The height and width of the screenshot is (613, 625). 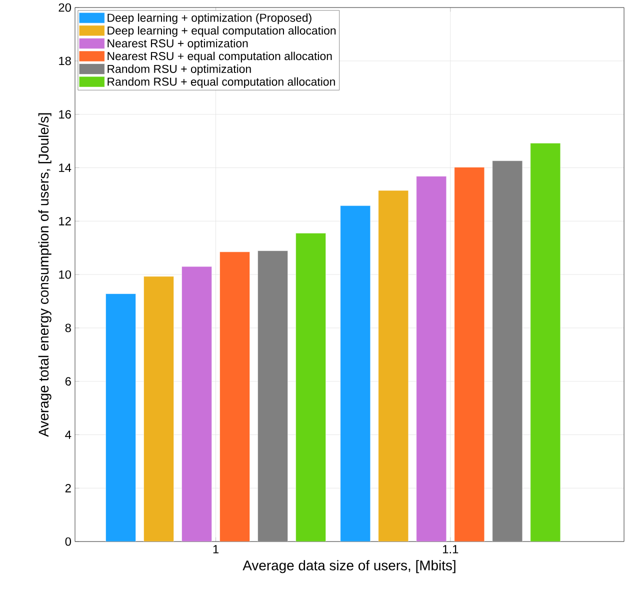 What do you see at coordinates (450, 549) in the screenshot?
I see `x-tick-label: 1.1` at bounding box center [450, 549].